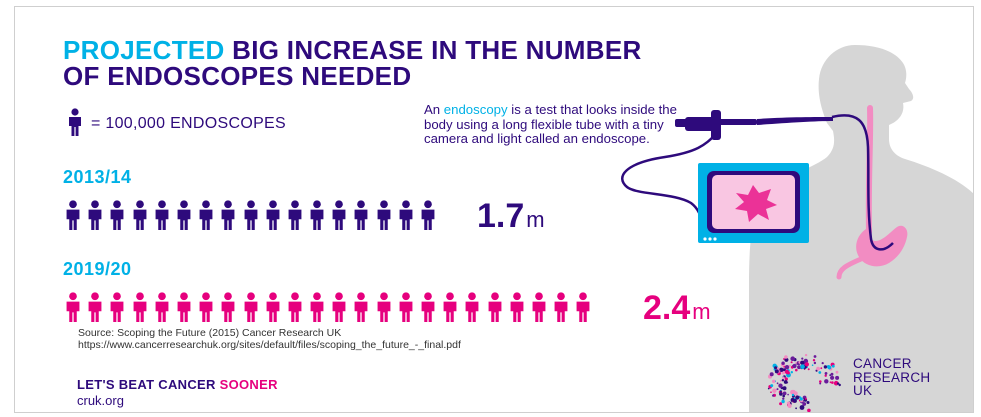 This screenshot has height=417, width=981. Describe the element at coordinates (475, 109) in the screenshot. I see `desc-term: endoscopy` at that location.